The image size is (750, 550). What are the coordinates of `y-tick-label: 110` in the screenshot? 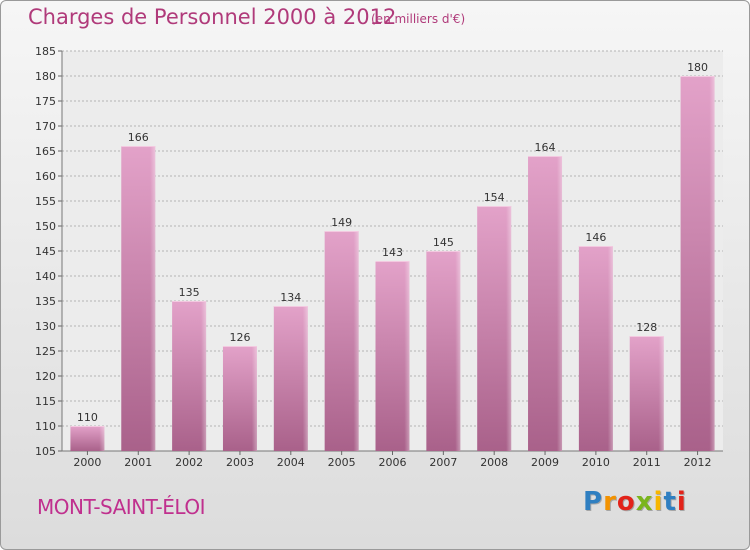 It's located at (45, 426).